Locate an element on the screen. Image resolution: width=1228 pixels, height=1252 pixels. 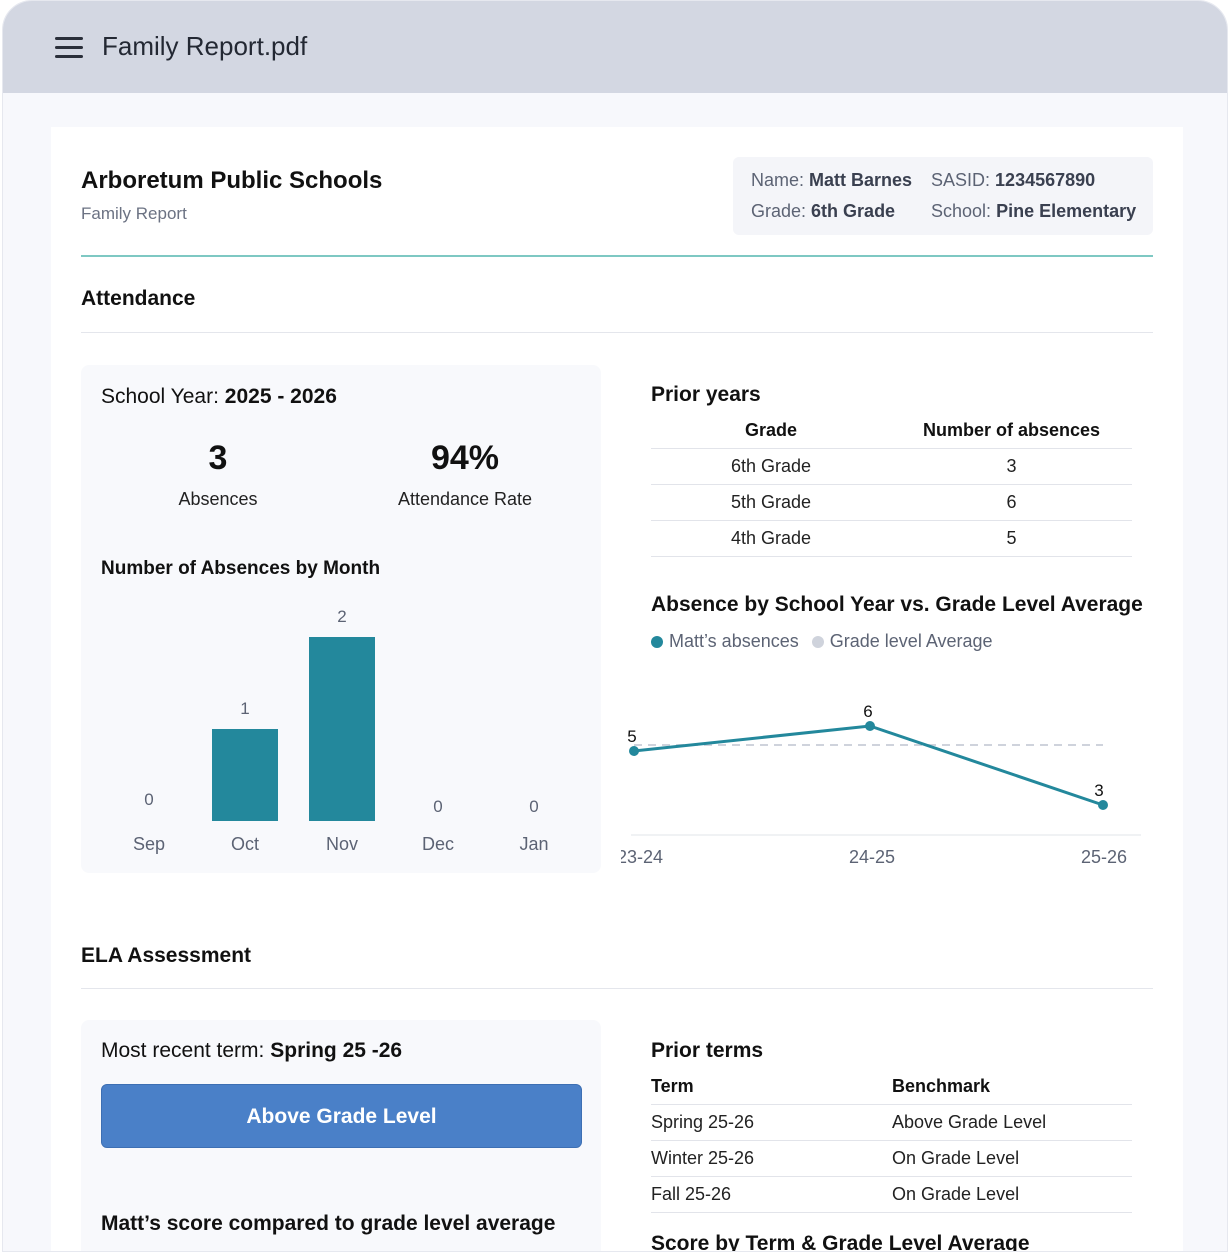
name-value: Matt Barnes is located at coordinates (861, 180).